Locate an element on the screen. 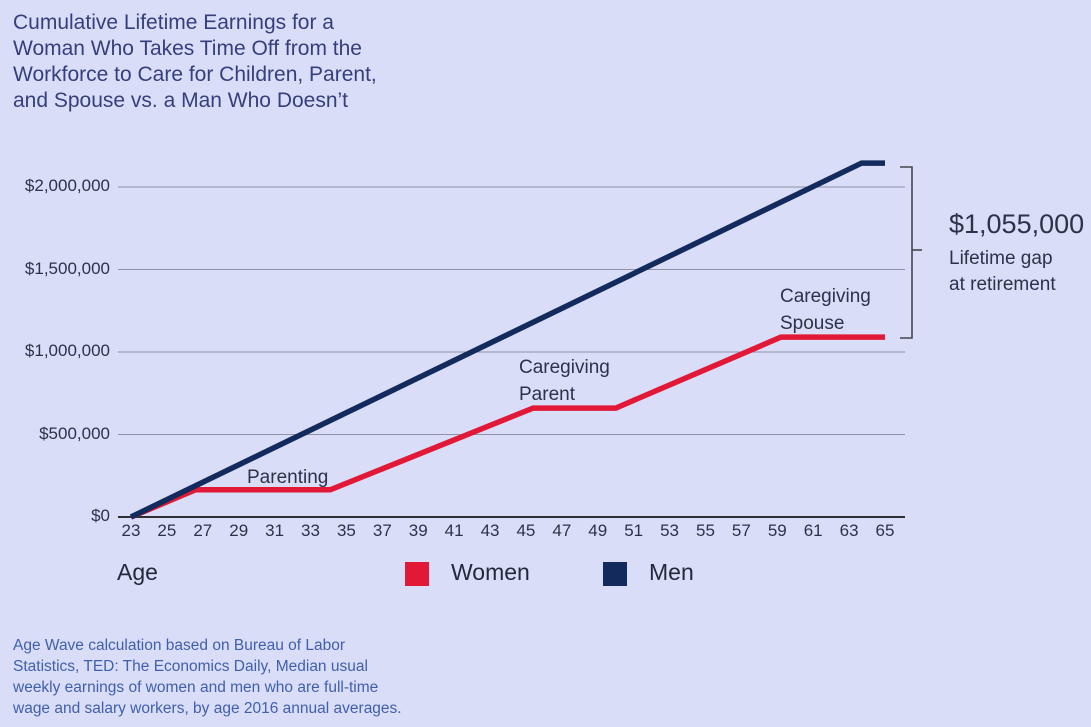 Image resolution: width=1091 pixels, height=727 pixels. y-axis-tick-label: $500,000 is located at coordinates (74, 433).